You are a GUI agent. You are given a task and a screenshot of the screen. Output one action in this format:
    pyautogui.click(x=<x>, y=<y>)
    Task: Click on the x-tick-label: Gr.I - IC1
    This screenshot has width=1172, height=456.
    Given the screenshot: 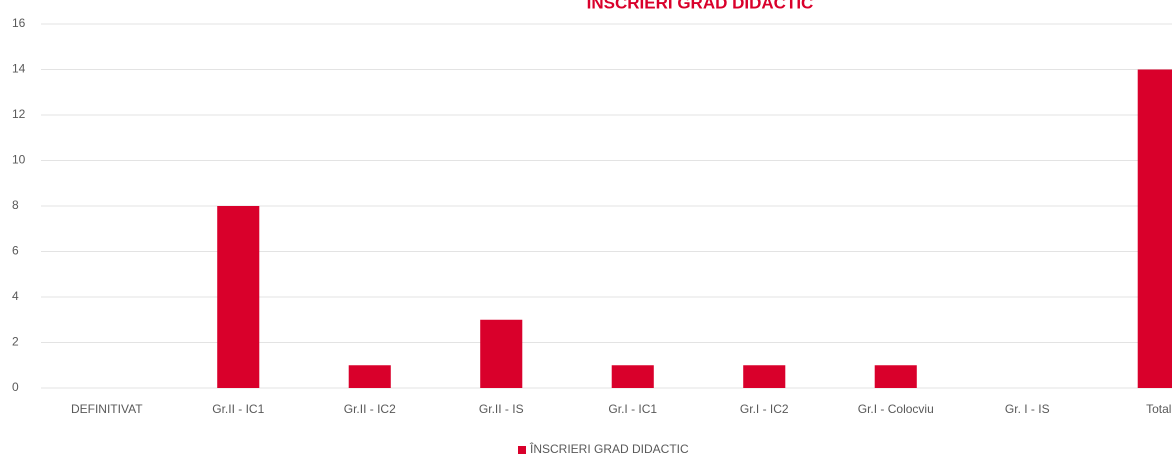 What is the action you would take?
    pyautogui.click(x=632, y=409)
    